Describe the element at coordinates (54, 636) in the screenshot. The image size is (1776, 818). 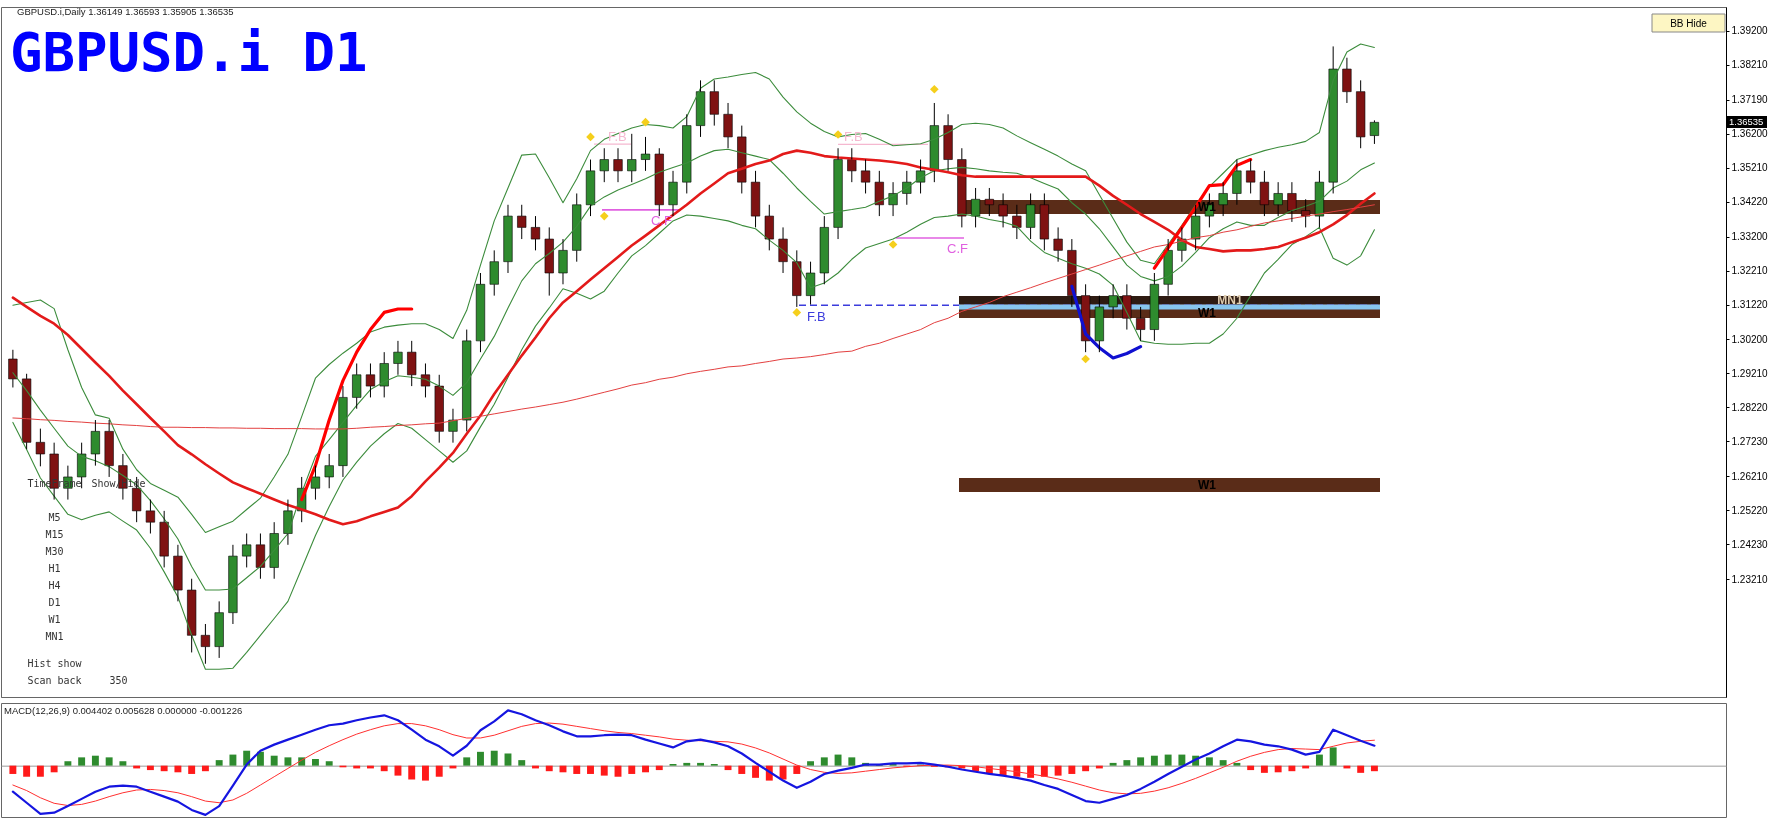
I see `annotation: MN1` at that location.